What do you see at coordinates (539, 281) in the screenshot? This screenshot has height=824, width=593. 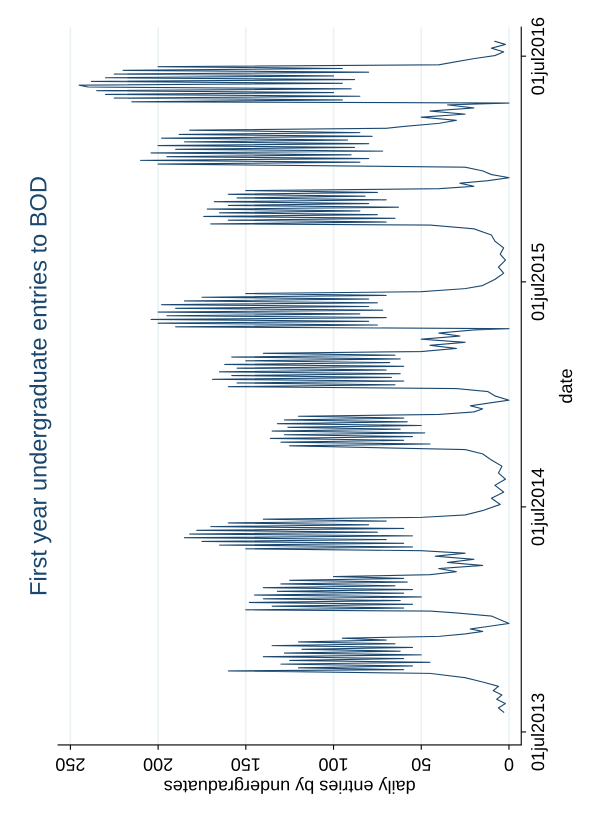 I see `y-tick-label: 01jul2015` at bounding box center [539, 281].